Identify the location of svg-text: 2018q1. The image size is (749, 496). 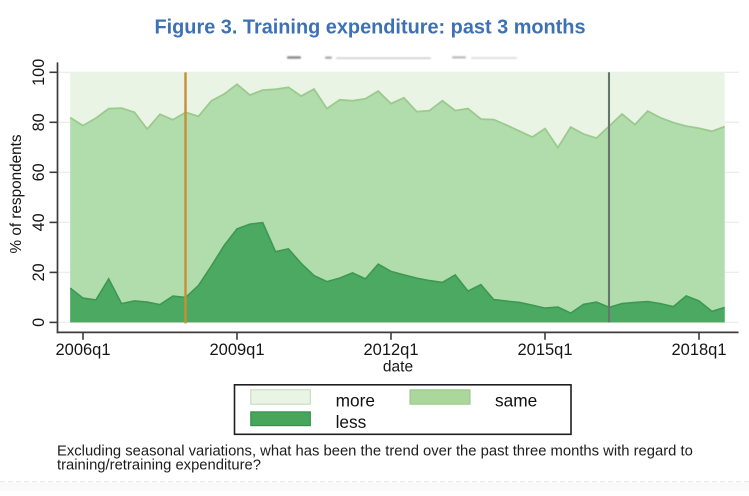
(698, 350).